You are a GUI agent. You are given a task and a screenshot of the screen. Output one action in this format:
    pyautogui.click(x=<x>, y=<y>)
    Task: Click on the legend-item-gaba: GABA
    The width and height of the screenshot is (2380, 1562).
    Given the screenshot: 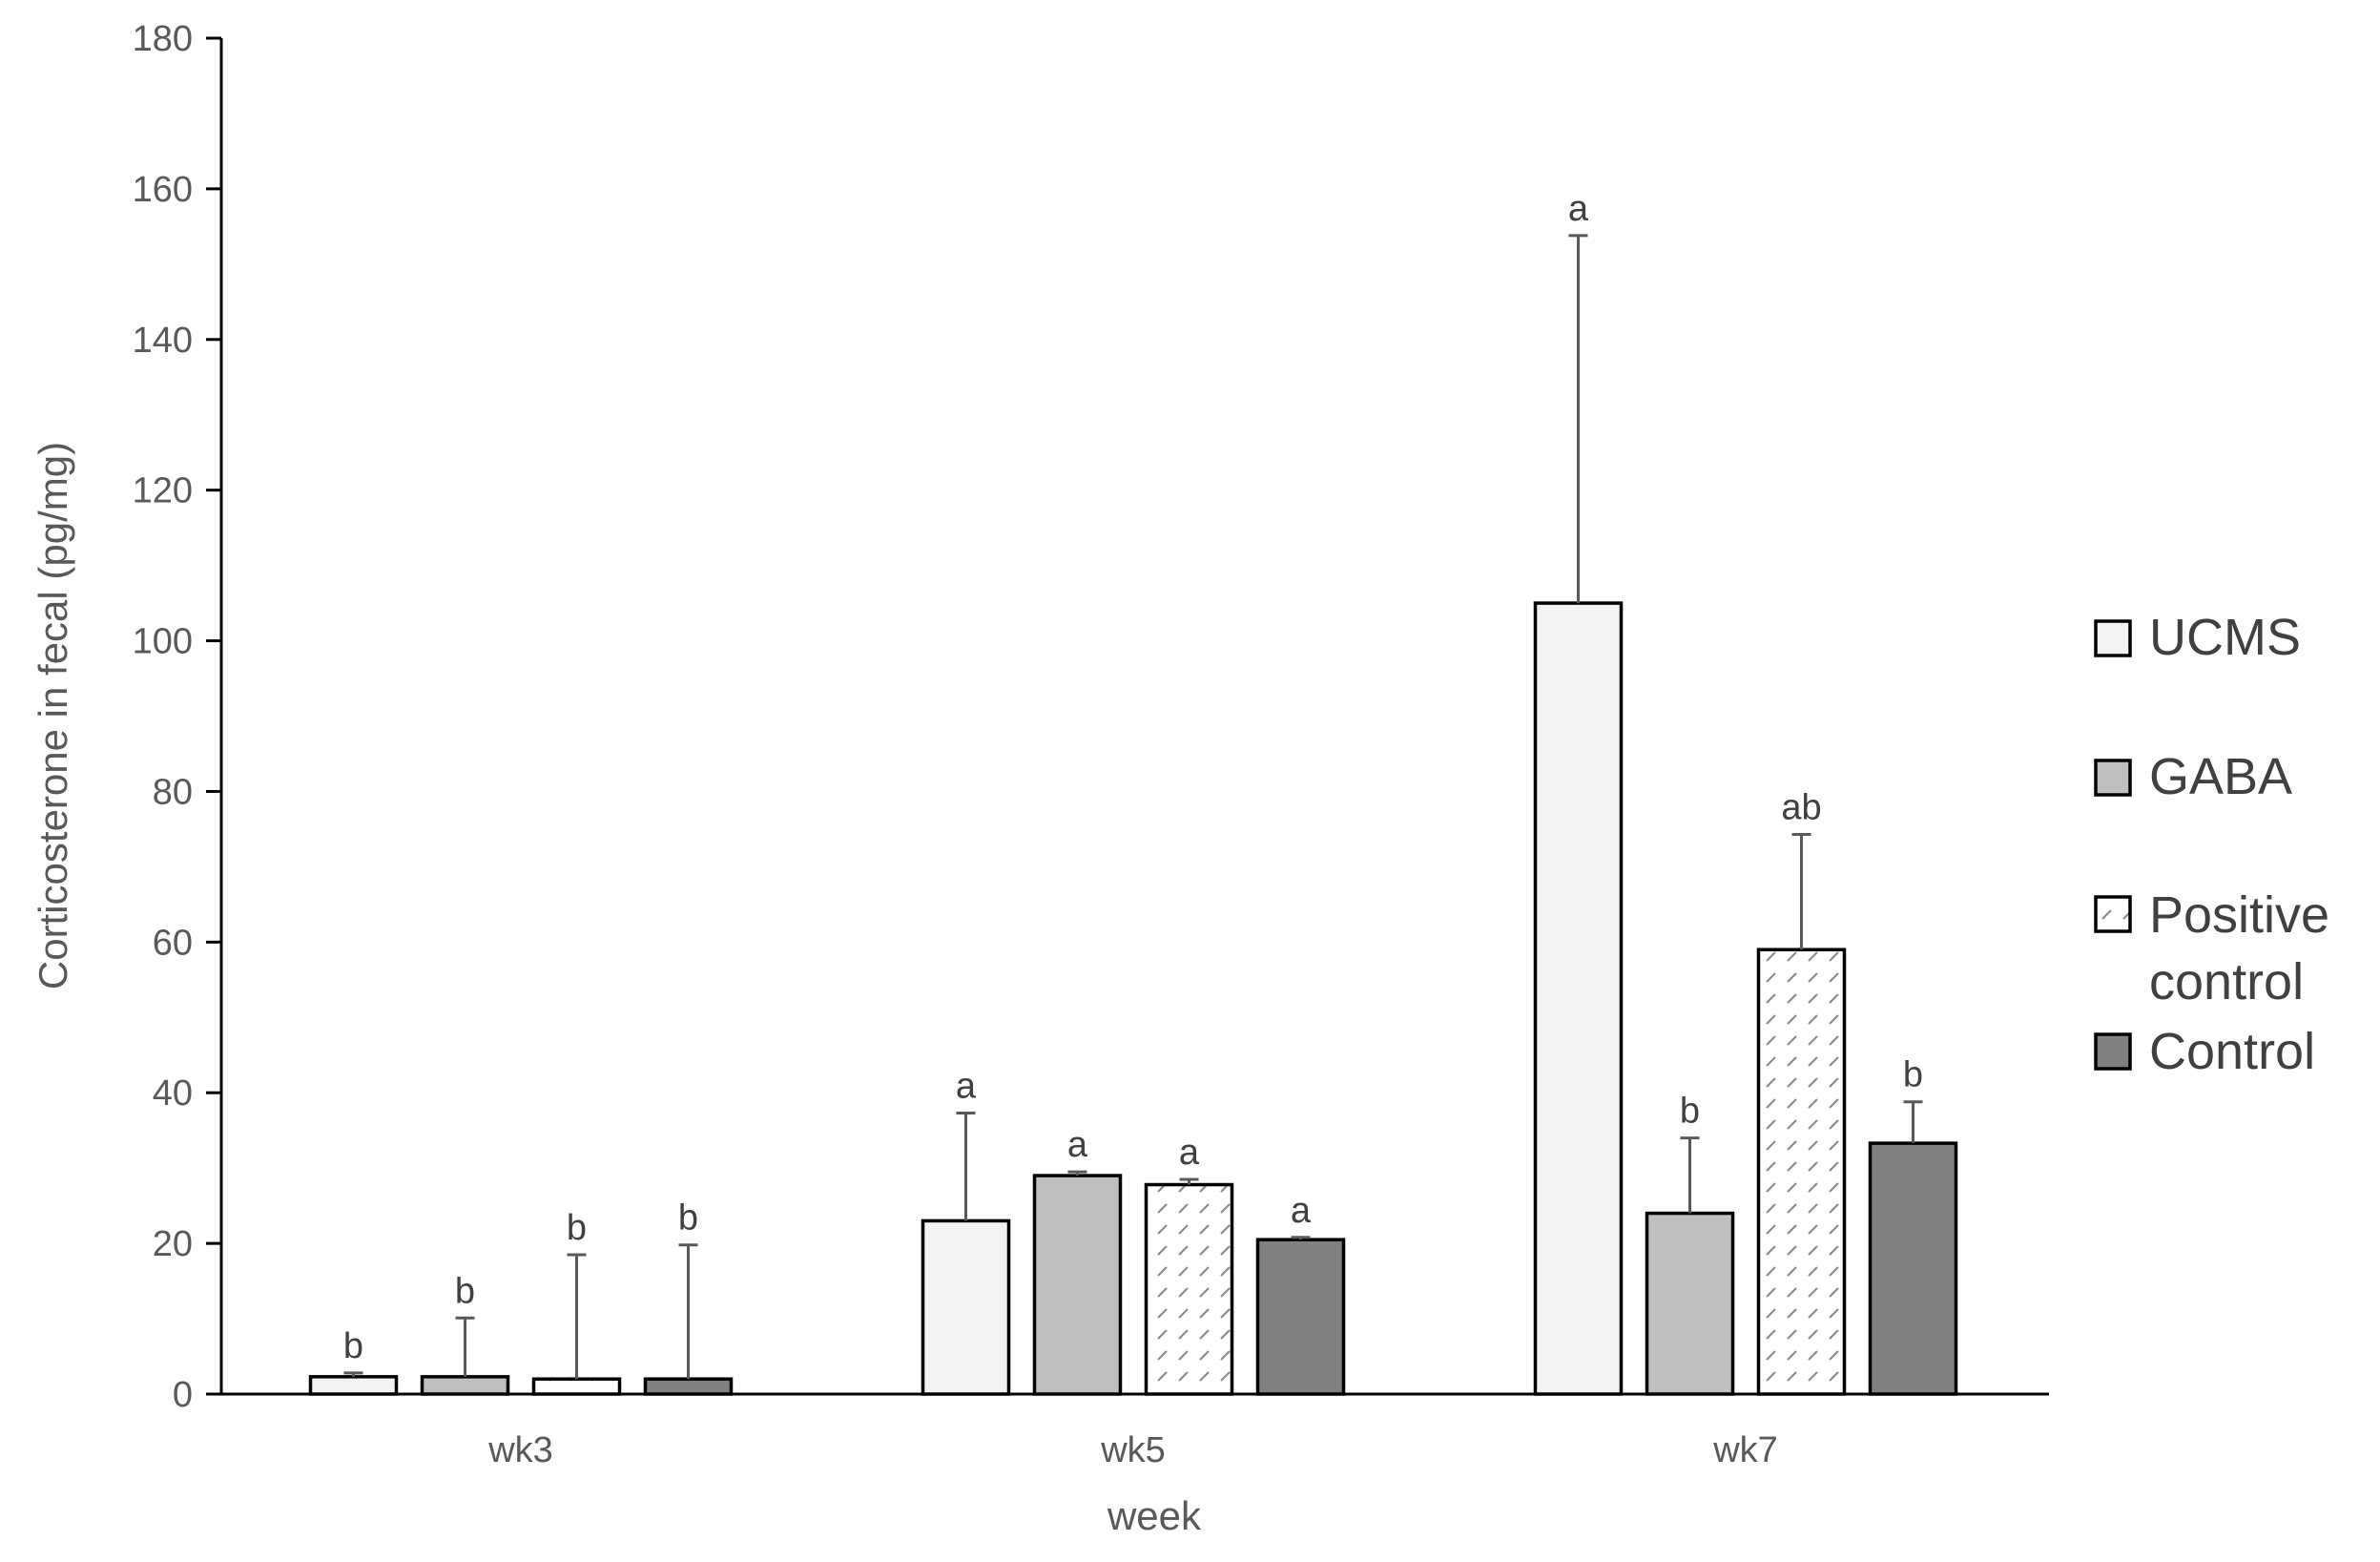 What is the action you would take?
    pyautogui.click(x=2193, y=776)
    